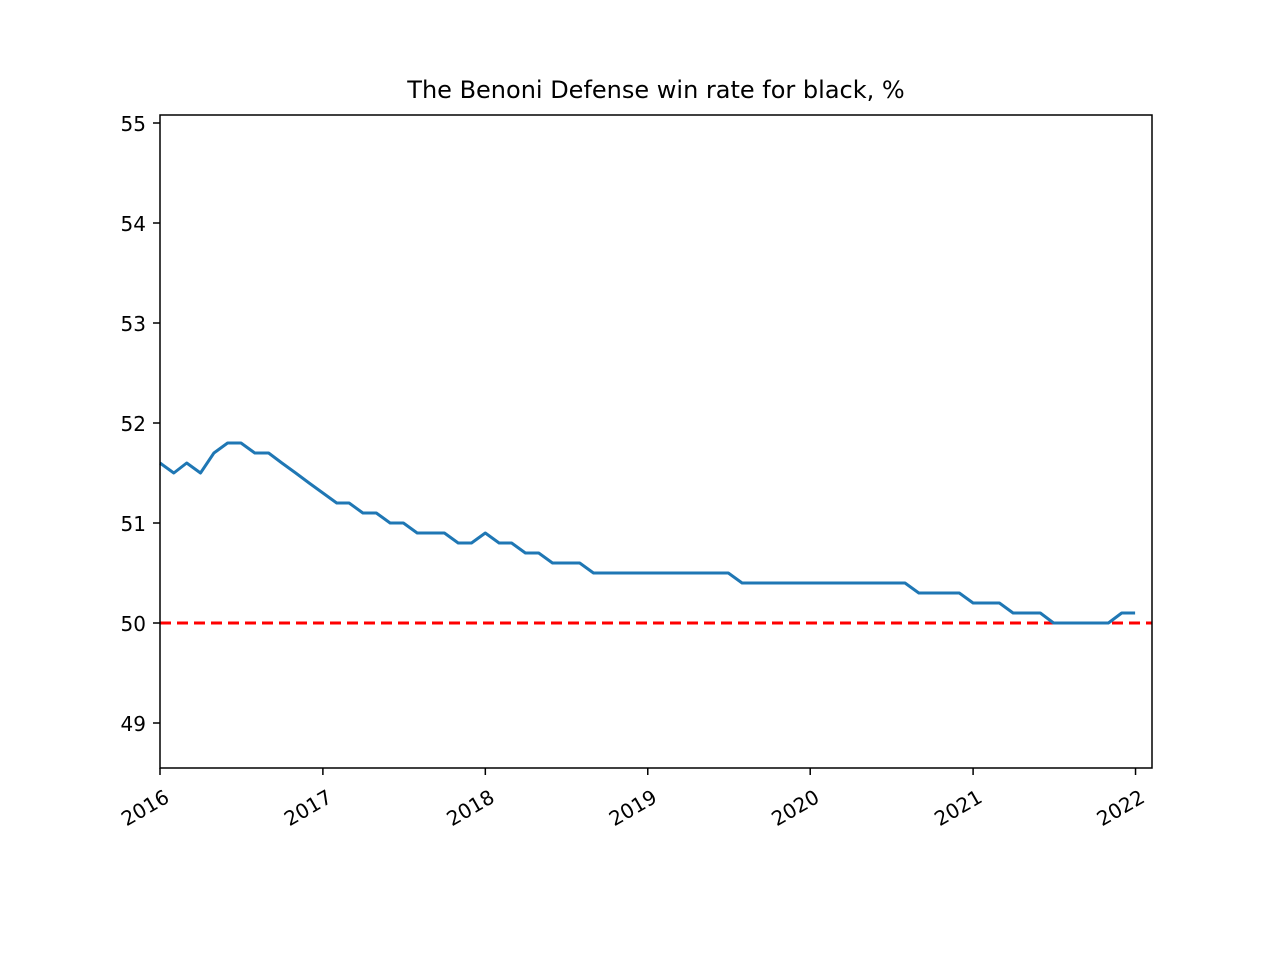 This screenshot has height=960, width=1280. Describe the element at coordinates (133, 724) in the screenshot. I see `y-tick-label: 49` at that location.